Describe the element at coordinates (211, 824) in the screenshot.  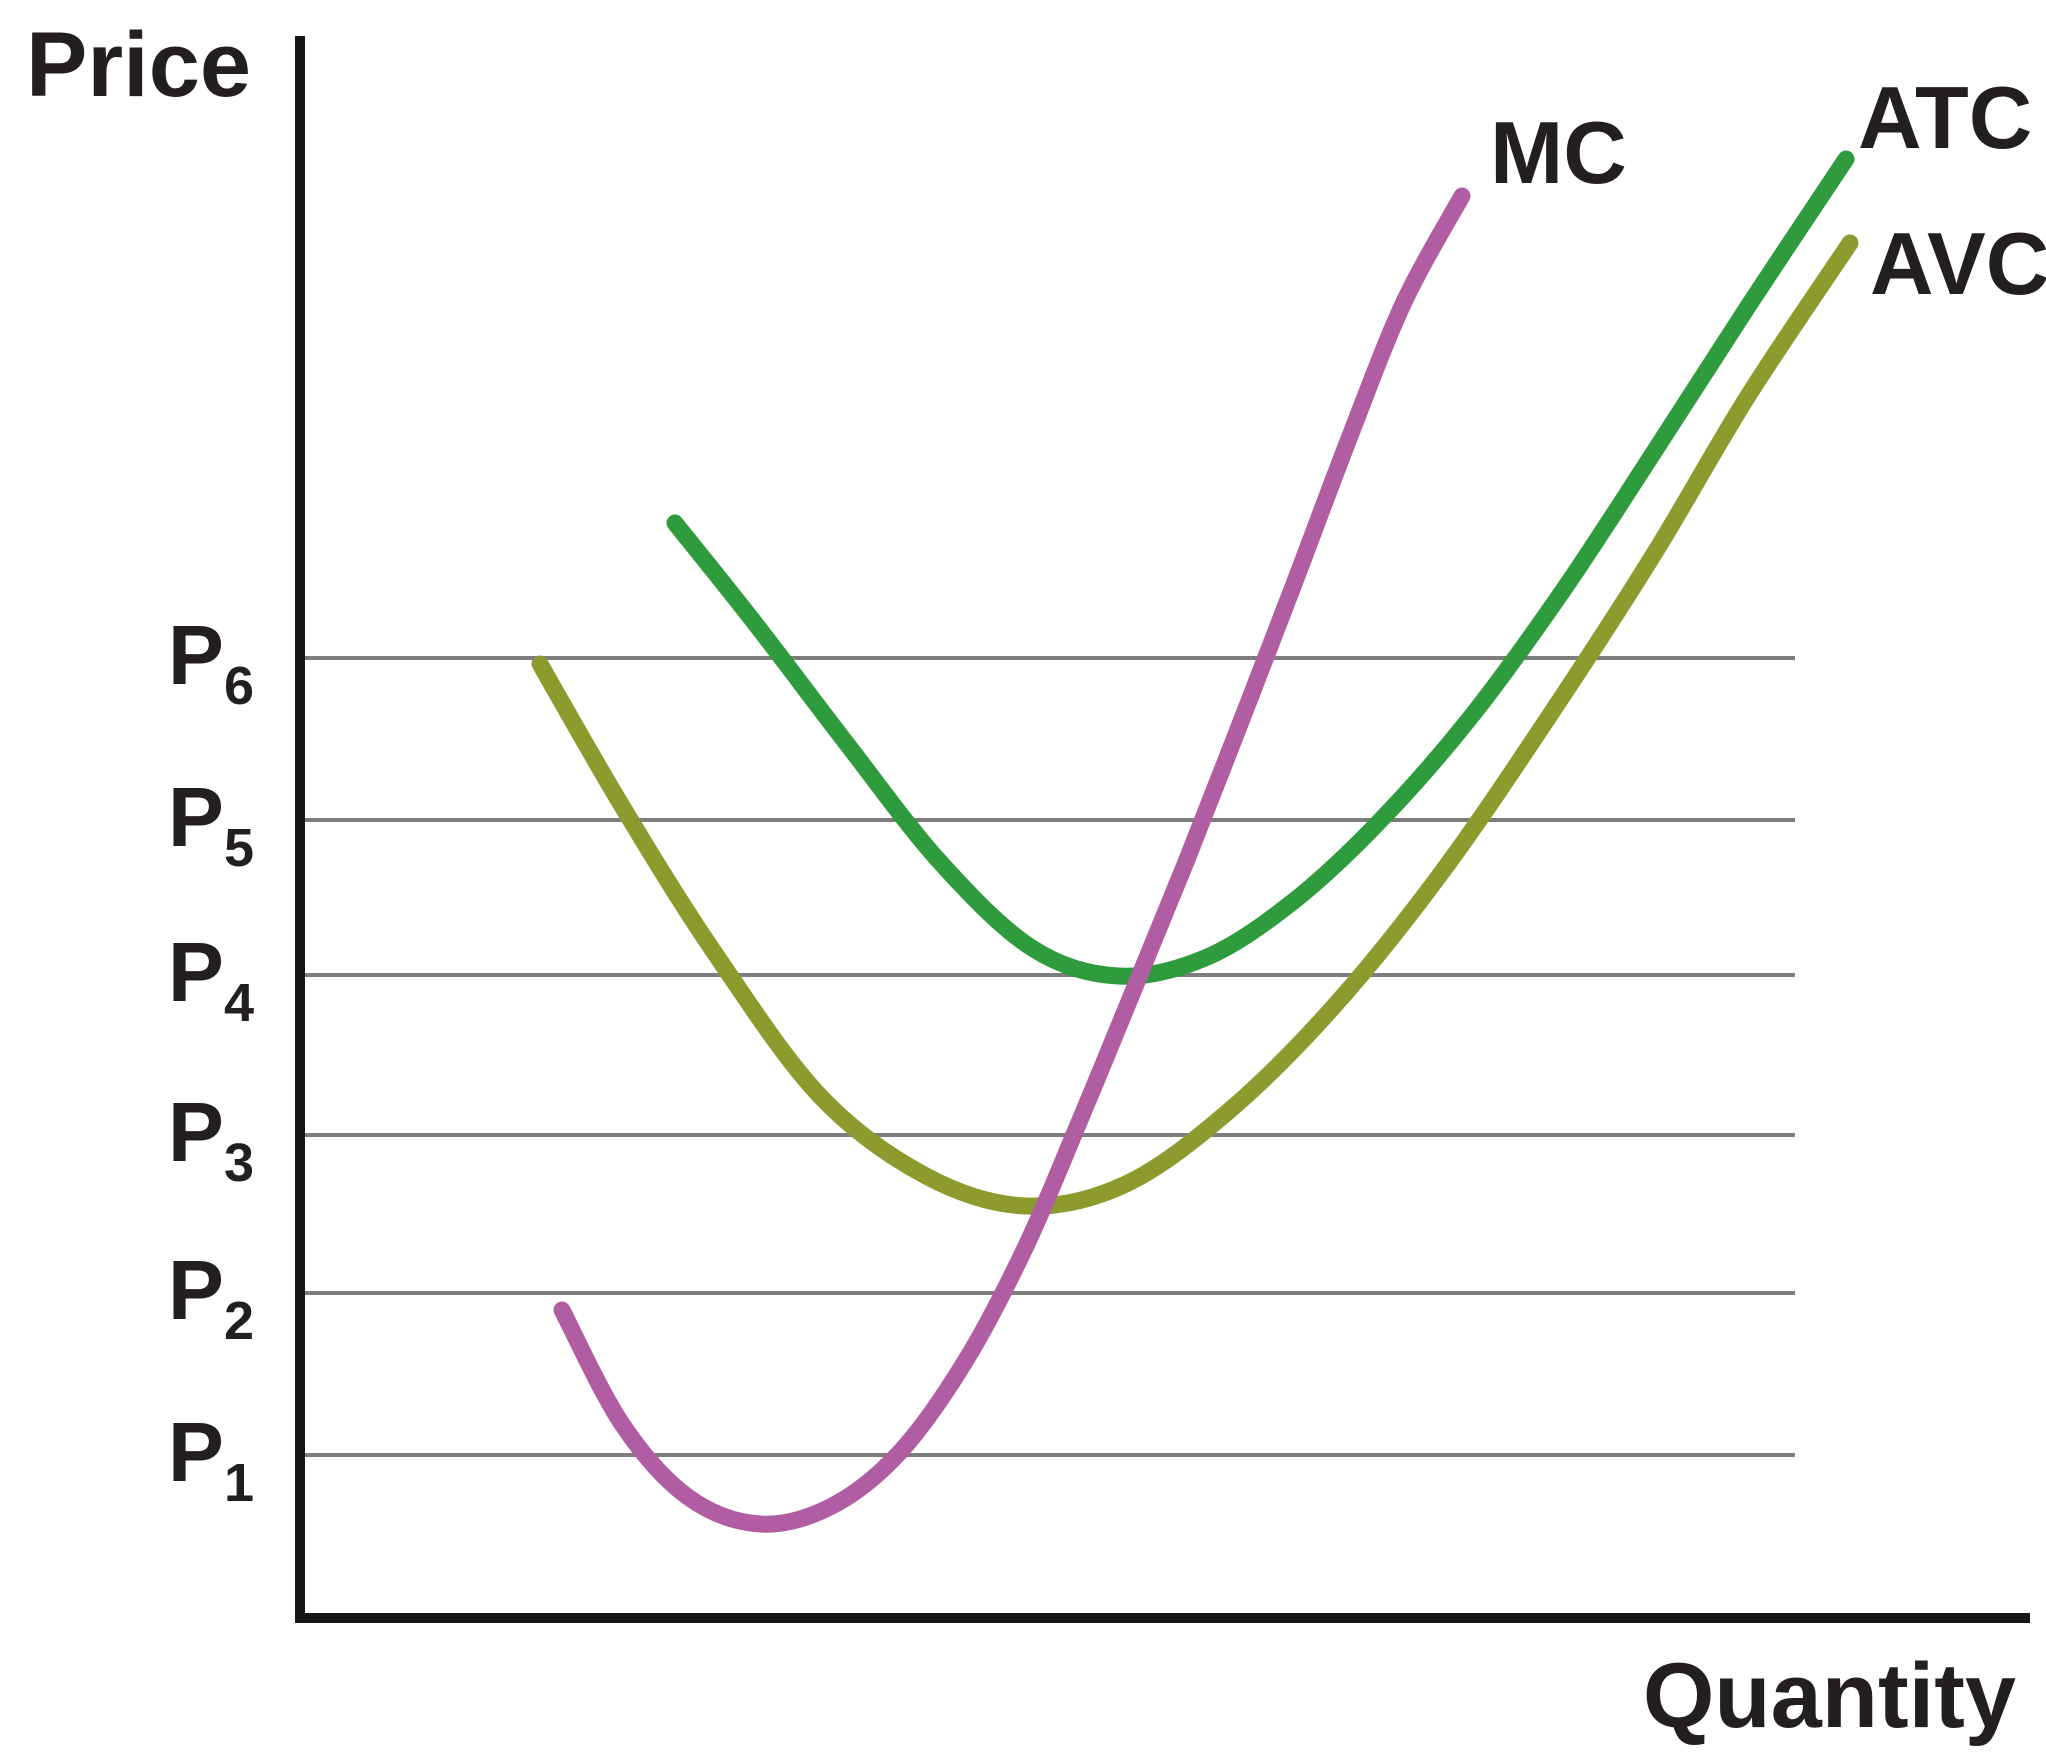
I see `y-tick-label-p5: P5` at that location.